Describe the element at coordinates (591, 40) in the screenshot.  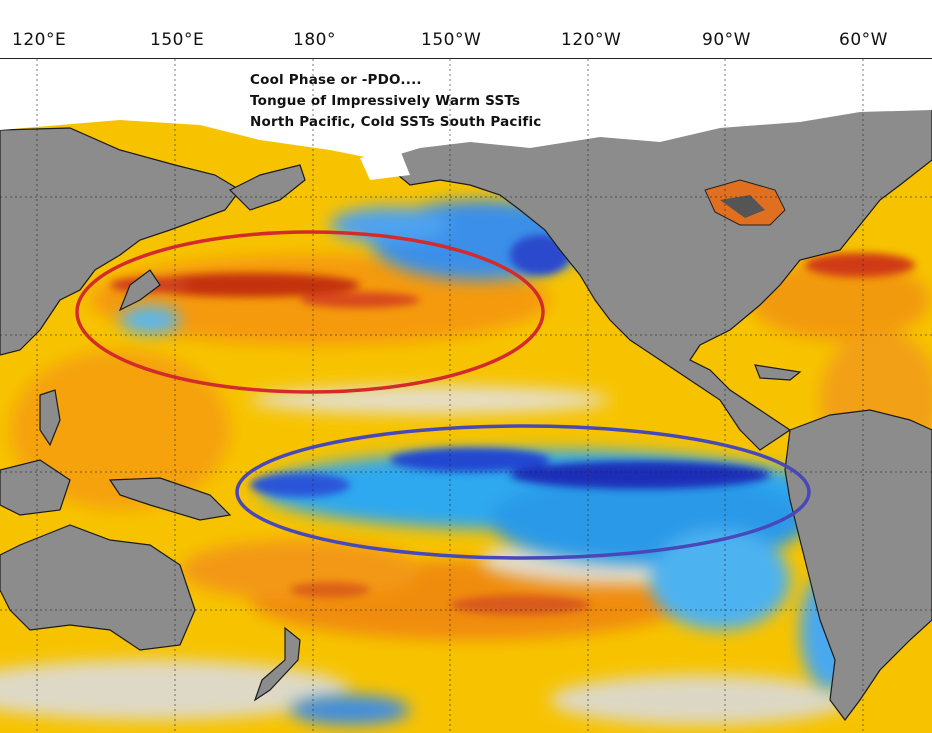
I see `lon-label-120w: 120°W` at that location.